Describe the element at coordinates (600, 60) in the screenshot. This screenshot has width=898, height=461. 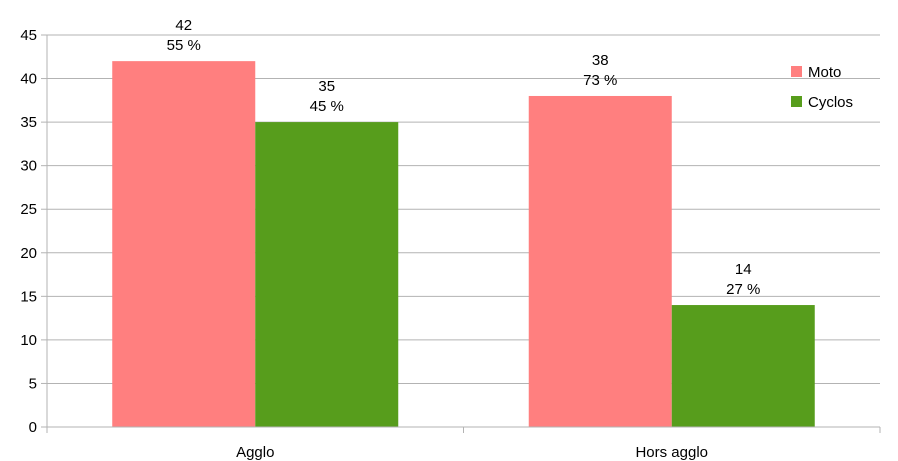
I see `data-label-value-moto-1: 38` at that location.